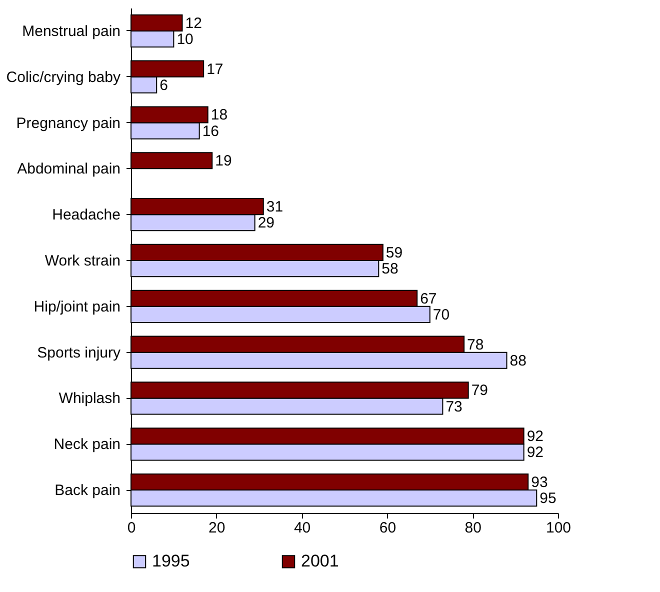 The height and width of the screenshot is (592, 660). I want to click on x-tick-label: 100, so click(559, 528).